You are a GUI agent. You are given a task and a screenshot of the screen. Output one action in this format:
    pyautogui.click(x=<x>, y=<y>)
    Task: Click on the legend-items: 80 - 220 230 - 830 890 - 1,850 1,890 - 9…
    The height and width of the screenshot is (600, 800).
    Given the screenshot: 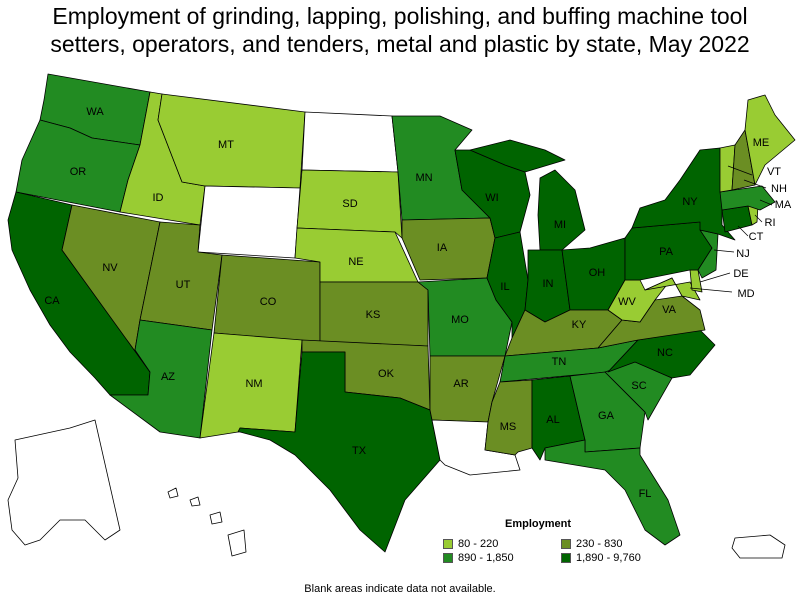 What is the action you would take?
    pyautogui.click(x=558, y=551)
    